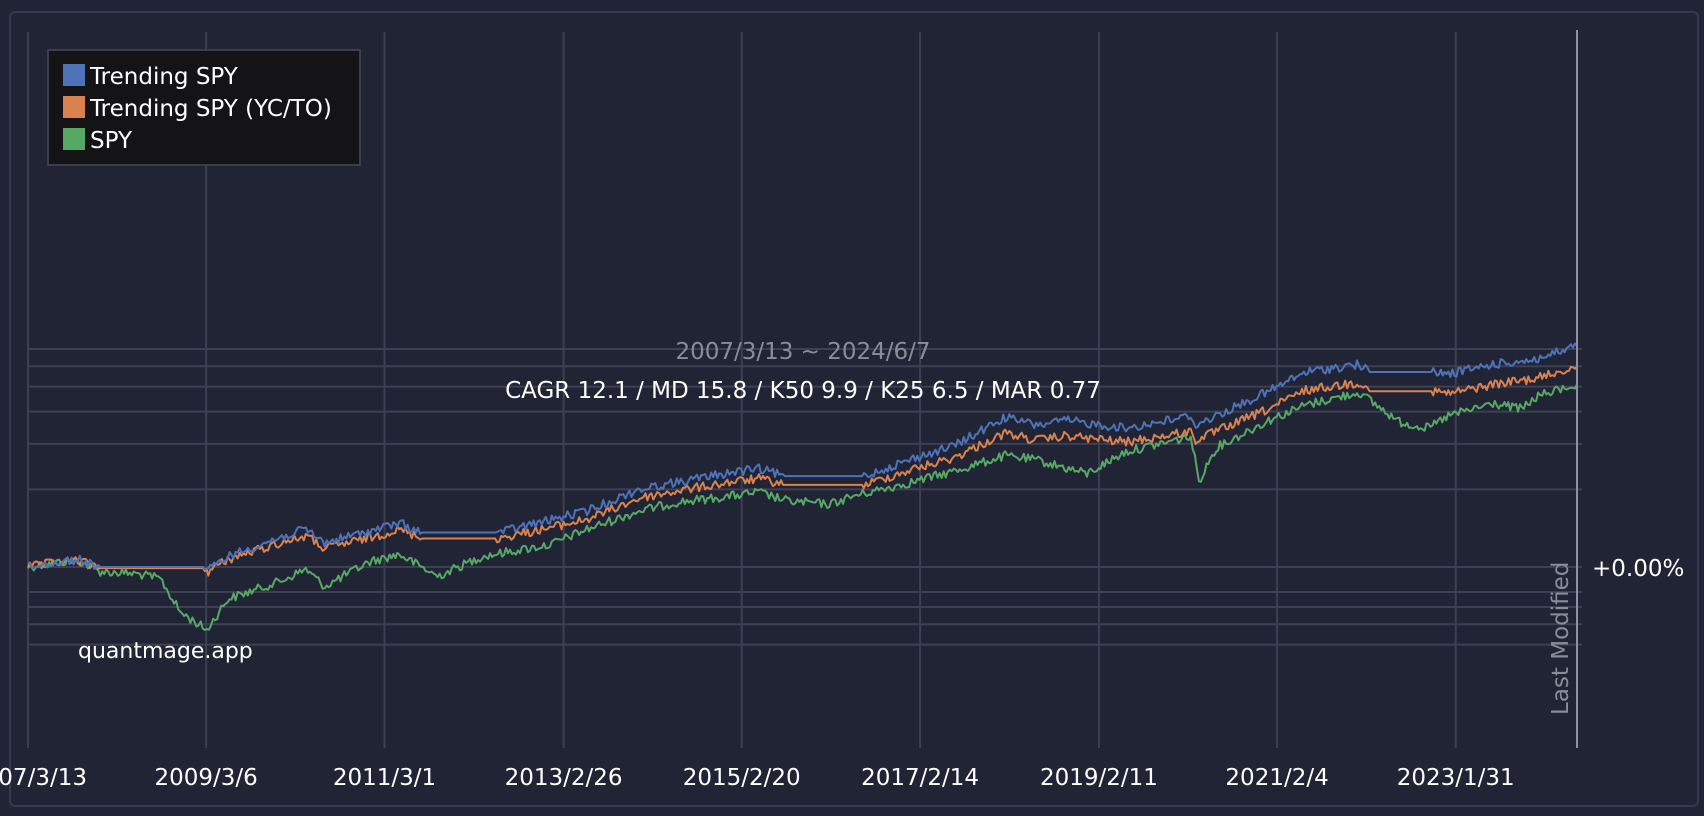 Image resolution: width=1704 pixels, height=816 pixels. Describe the element at coordinates (920, 778) in the screenshot. I see `x-tick-label: 2017/2/14` at that location.